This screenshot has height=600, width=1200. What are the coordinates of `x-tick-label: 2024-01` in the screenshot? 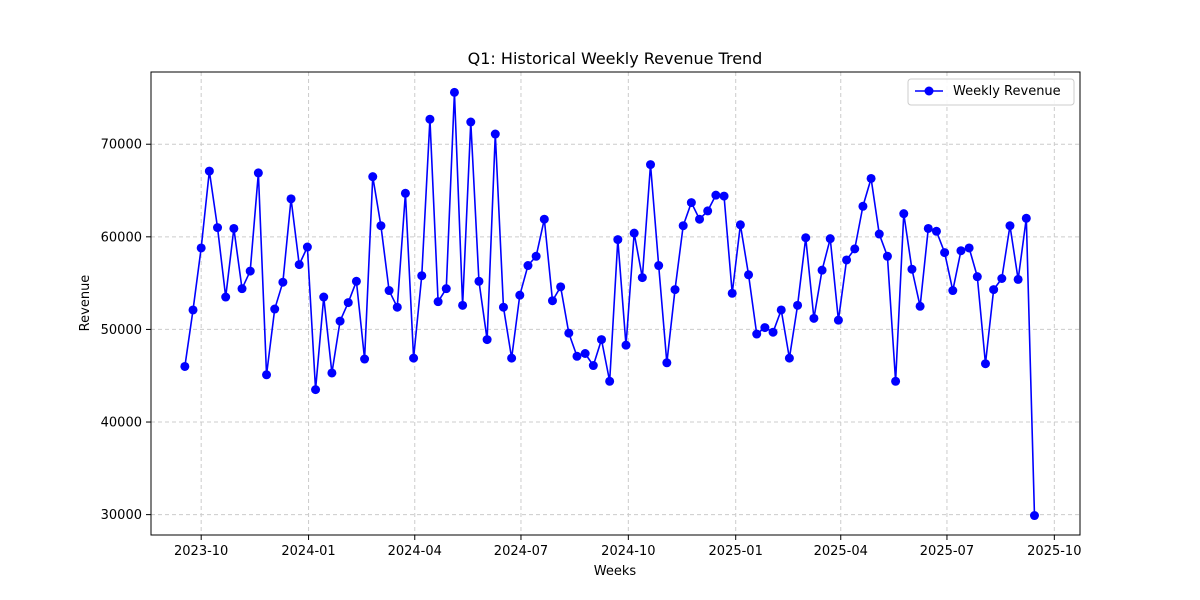 It's located at (308, 551).